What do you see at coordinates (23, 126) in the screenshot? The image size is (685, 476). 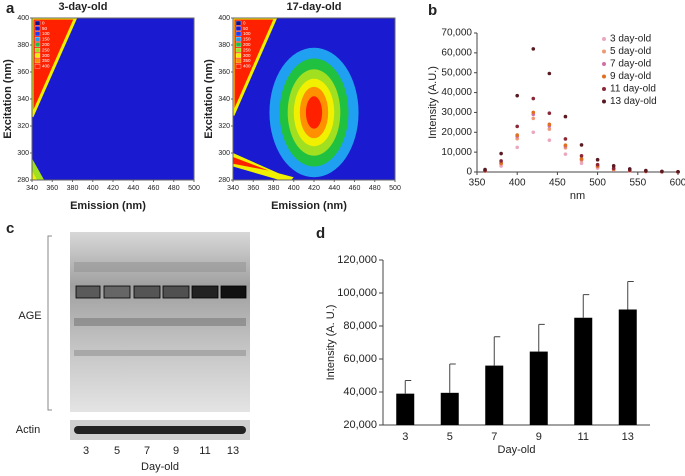 I see `y-tick-label: 320` at bounding box center [23, 126].